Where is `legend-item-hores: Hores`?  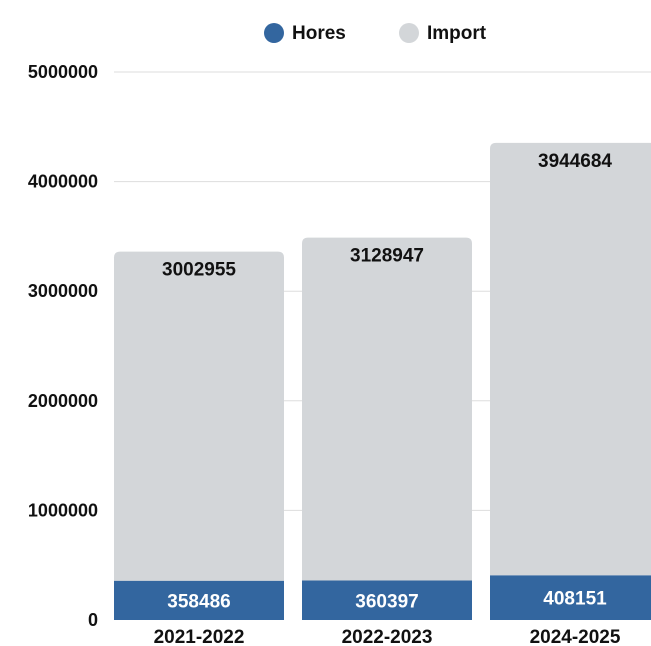
legend-item-hores: Hores is located at coordinates (305, 33).